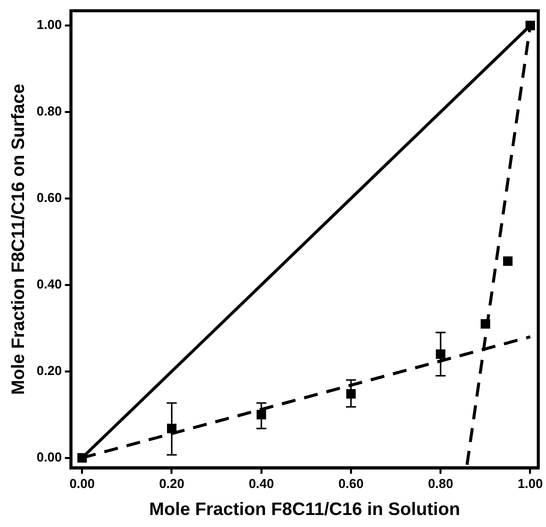 Image resolution: width=546 pixels, height=527 pixels. Describe the element at coordinates (261, 484) in the screenshot. I see `x-tick-label: 0.40` at that location.